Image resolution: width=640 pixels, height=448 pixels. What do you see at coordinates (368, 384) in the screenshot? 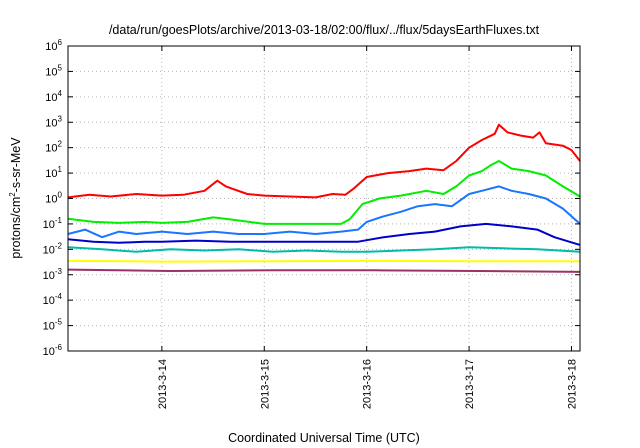
I see `x-tick-label: 2013-3-16` at bounding box center [368, 384].